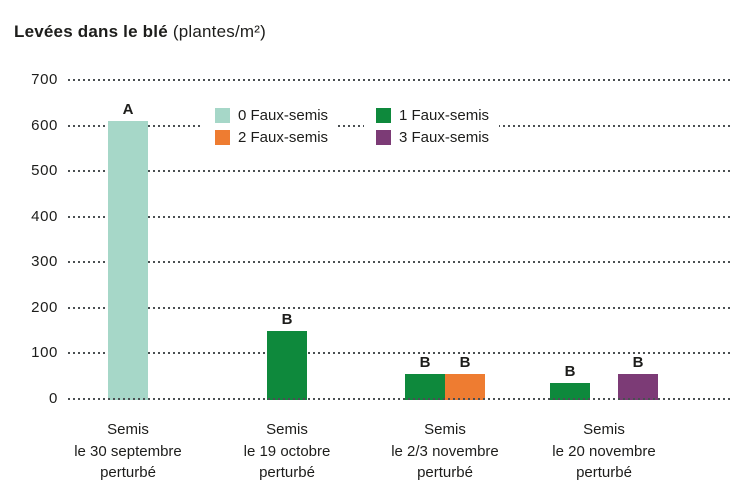  I want to click on legend-item: 3 Faux-semis, so click(432, 137).